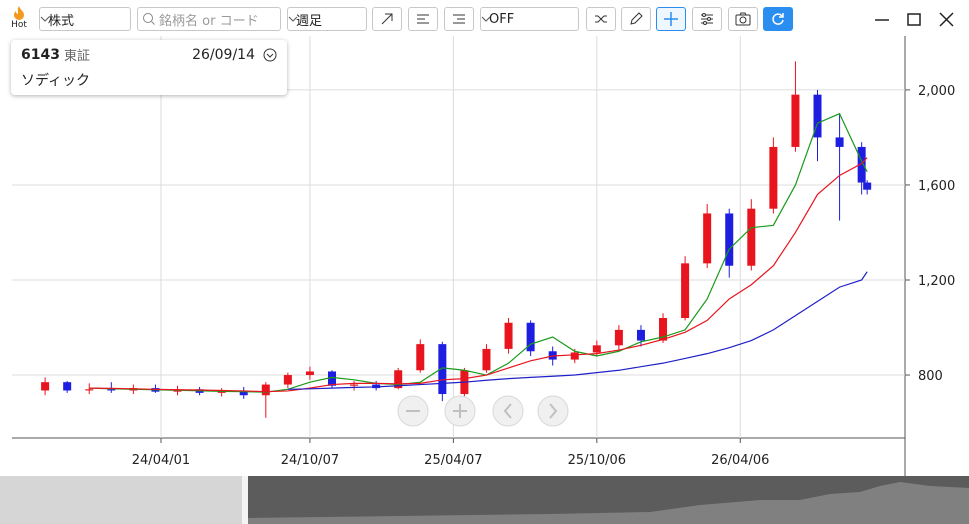  I want to click on crosshair-button, so click(671, 19).